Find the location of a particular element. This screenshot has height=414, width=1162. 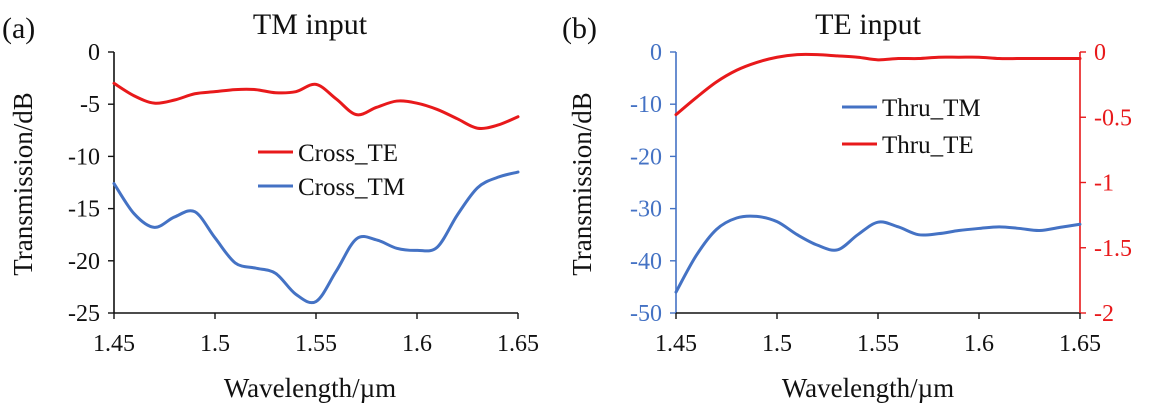

panel-a-ytick: -20 is located at coordinates (84, 262).